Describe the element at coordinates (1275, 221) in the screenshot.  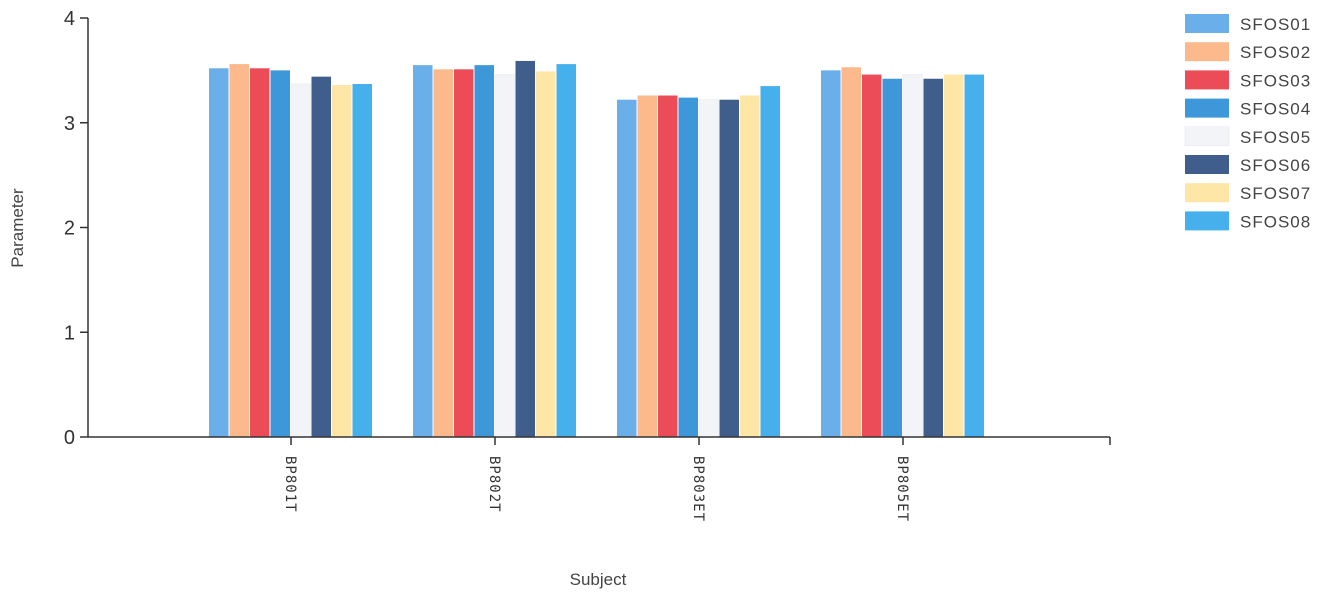
I see `legend-label: SFOS08` at that location.